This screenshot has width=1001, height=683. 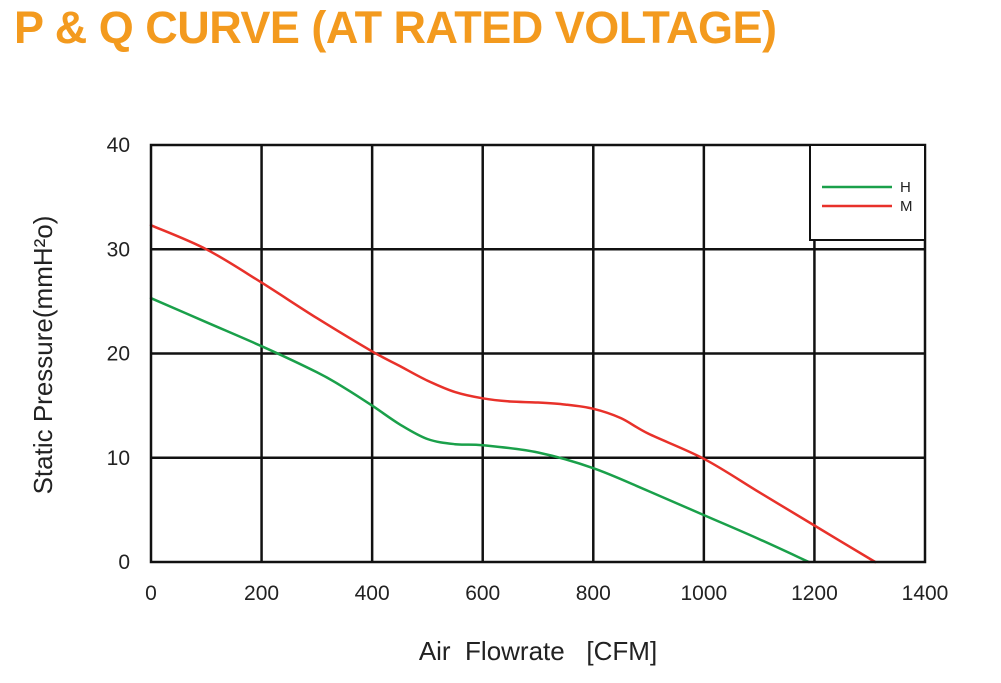 What do you see at coordinates (546, 593) in the screenshot?
I see `x-tick-labels: 0 200 400 600 800 1000 1200 1400` at bounding box center [546, 593].